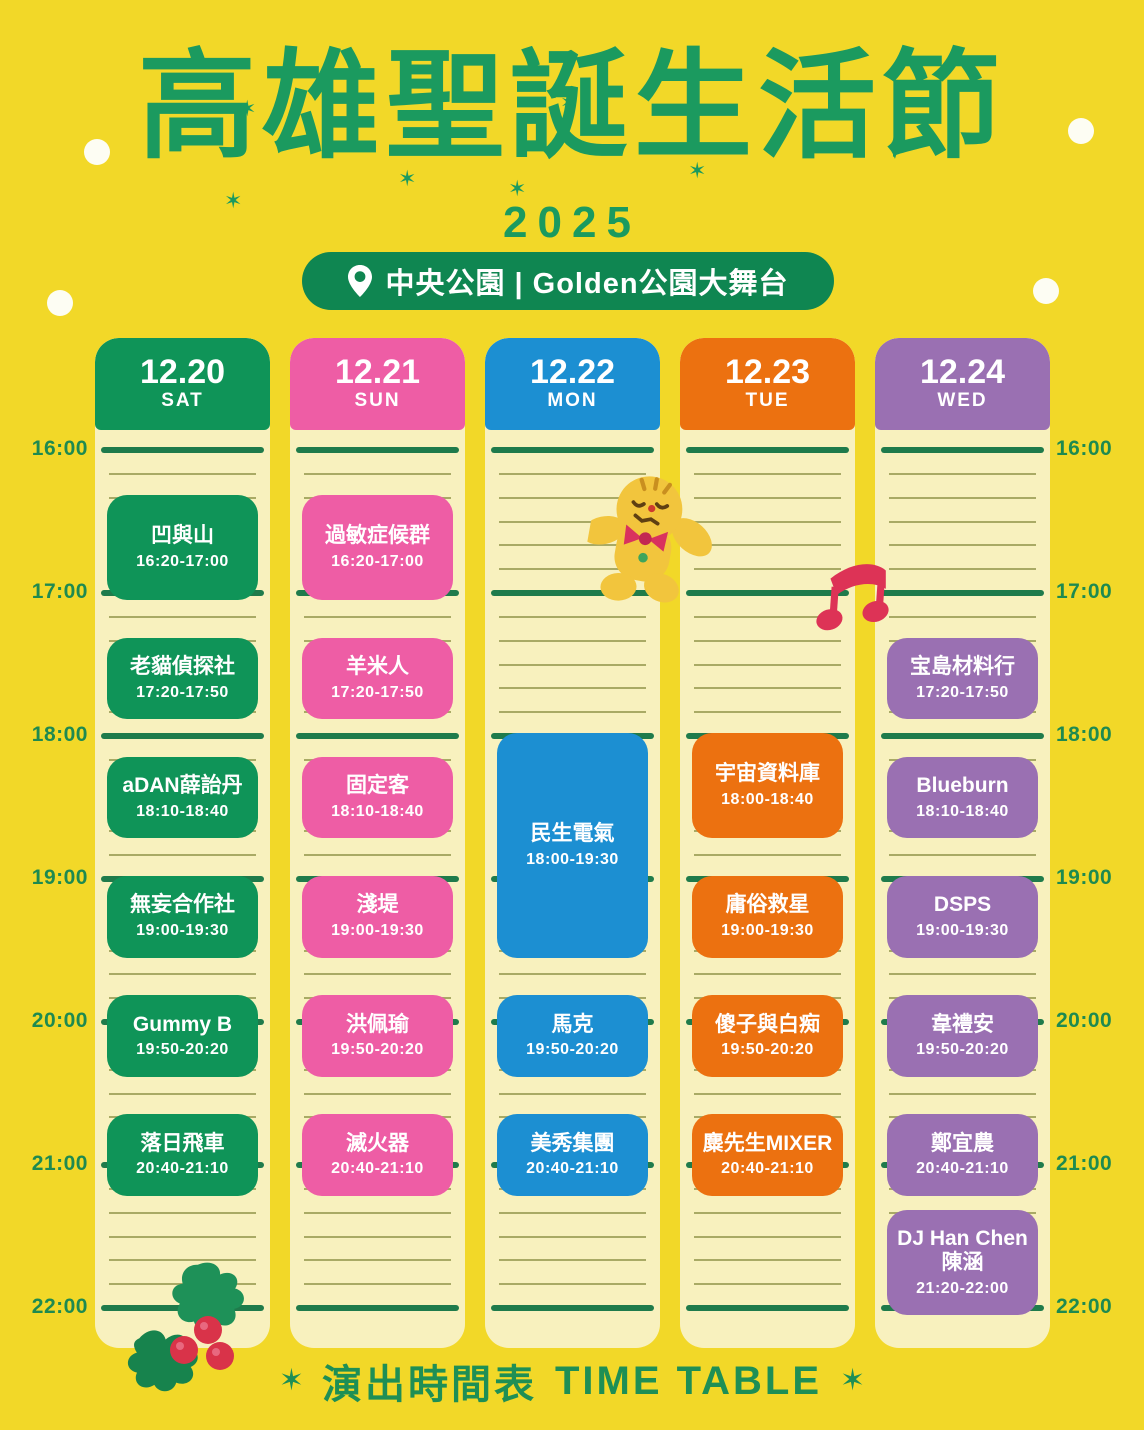 The width and height of the screenshot is (1144, 1430). Describe the element at coordinates (962, 678) in the screenshot. I see `event-block: 宝島材料行 17:20-17:50` at that location.